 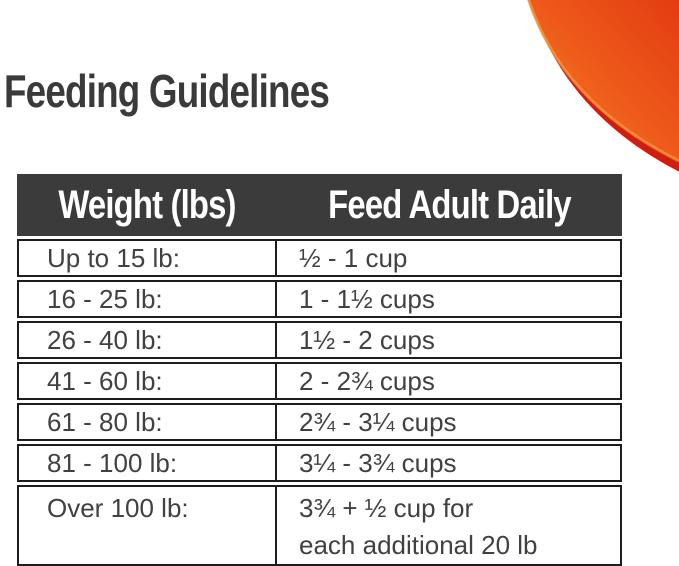 What do you see at coordinates (449, 340) in the screenshot?
I see `feed-cell: 1½ - 2 cups` at bounding box center [449, 340].